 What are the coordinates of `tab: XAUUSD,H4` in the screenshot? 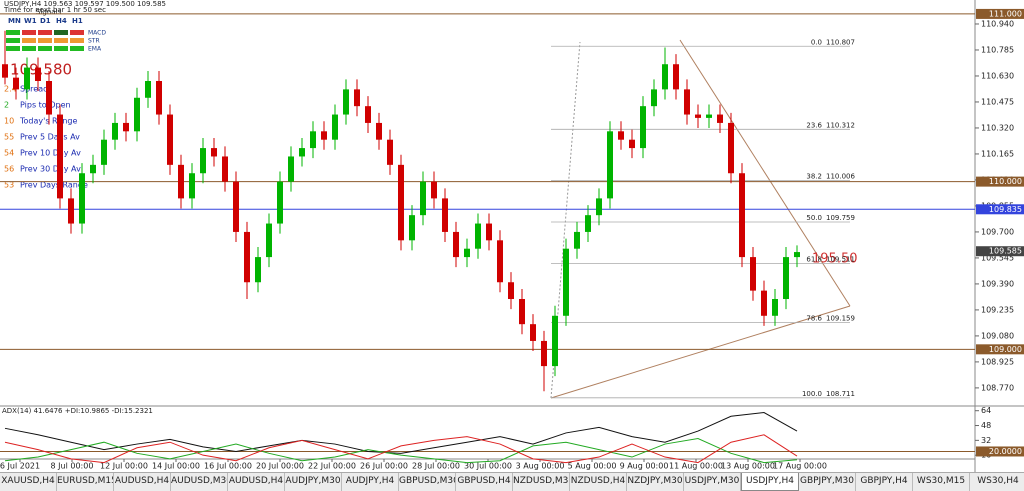 It's located at (28, 482).